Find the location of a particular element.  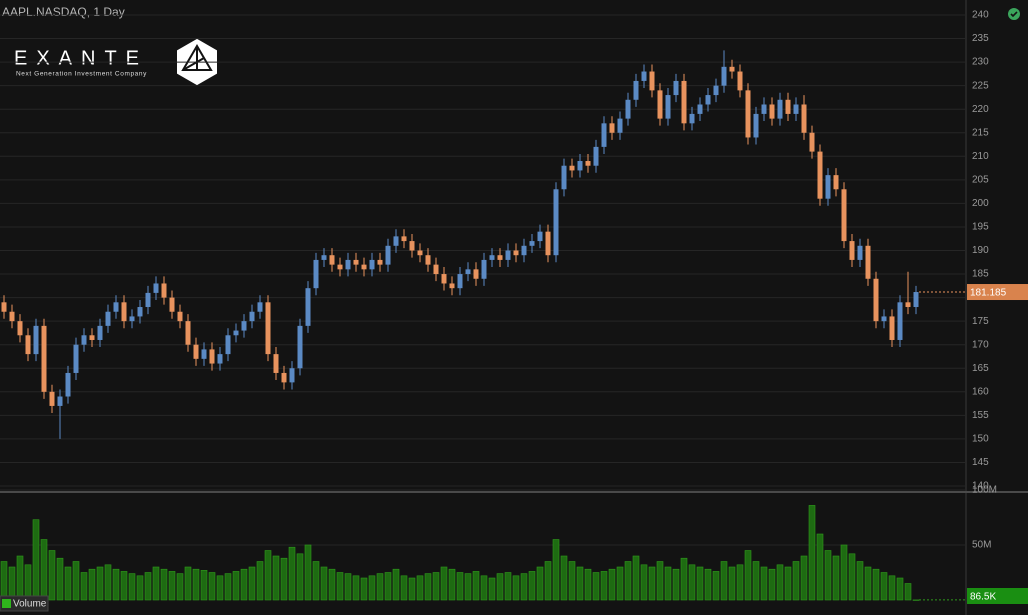

volume-tick-label: 50M is located at coordinates (981, 545).